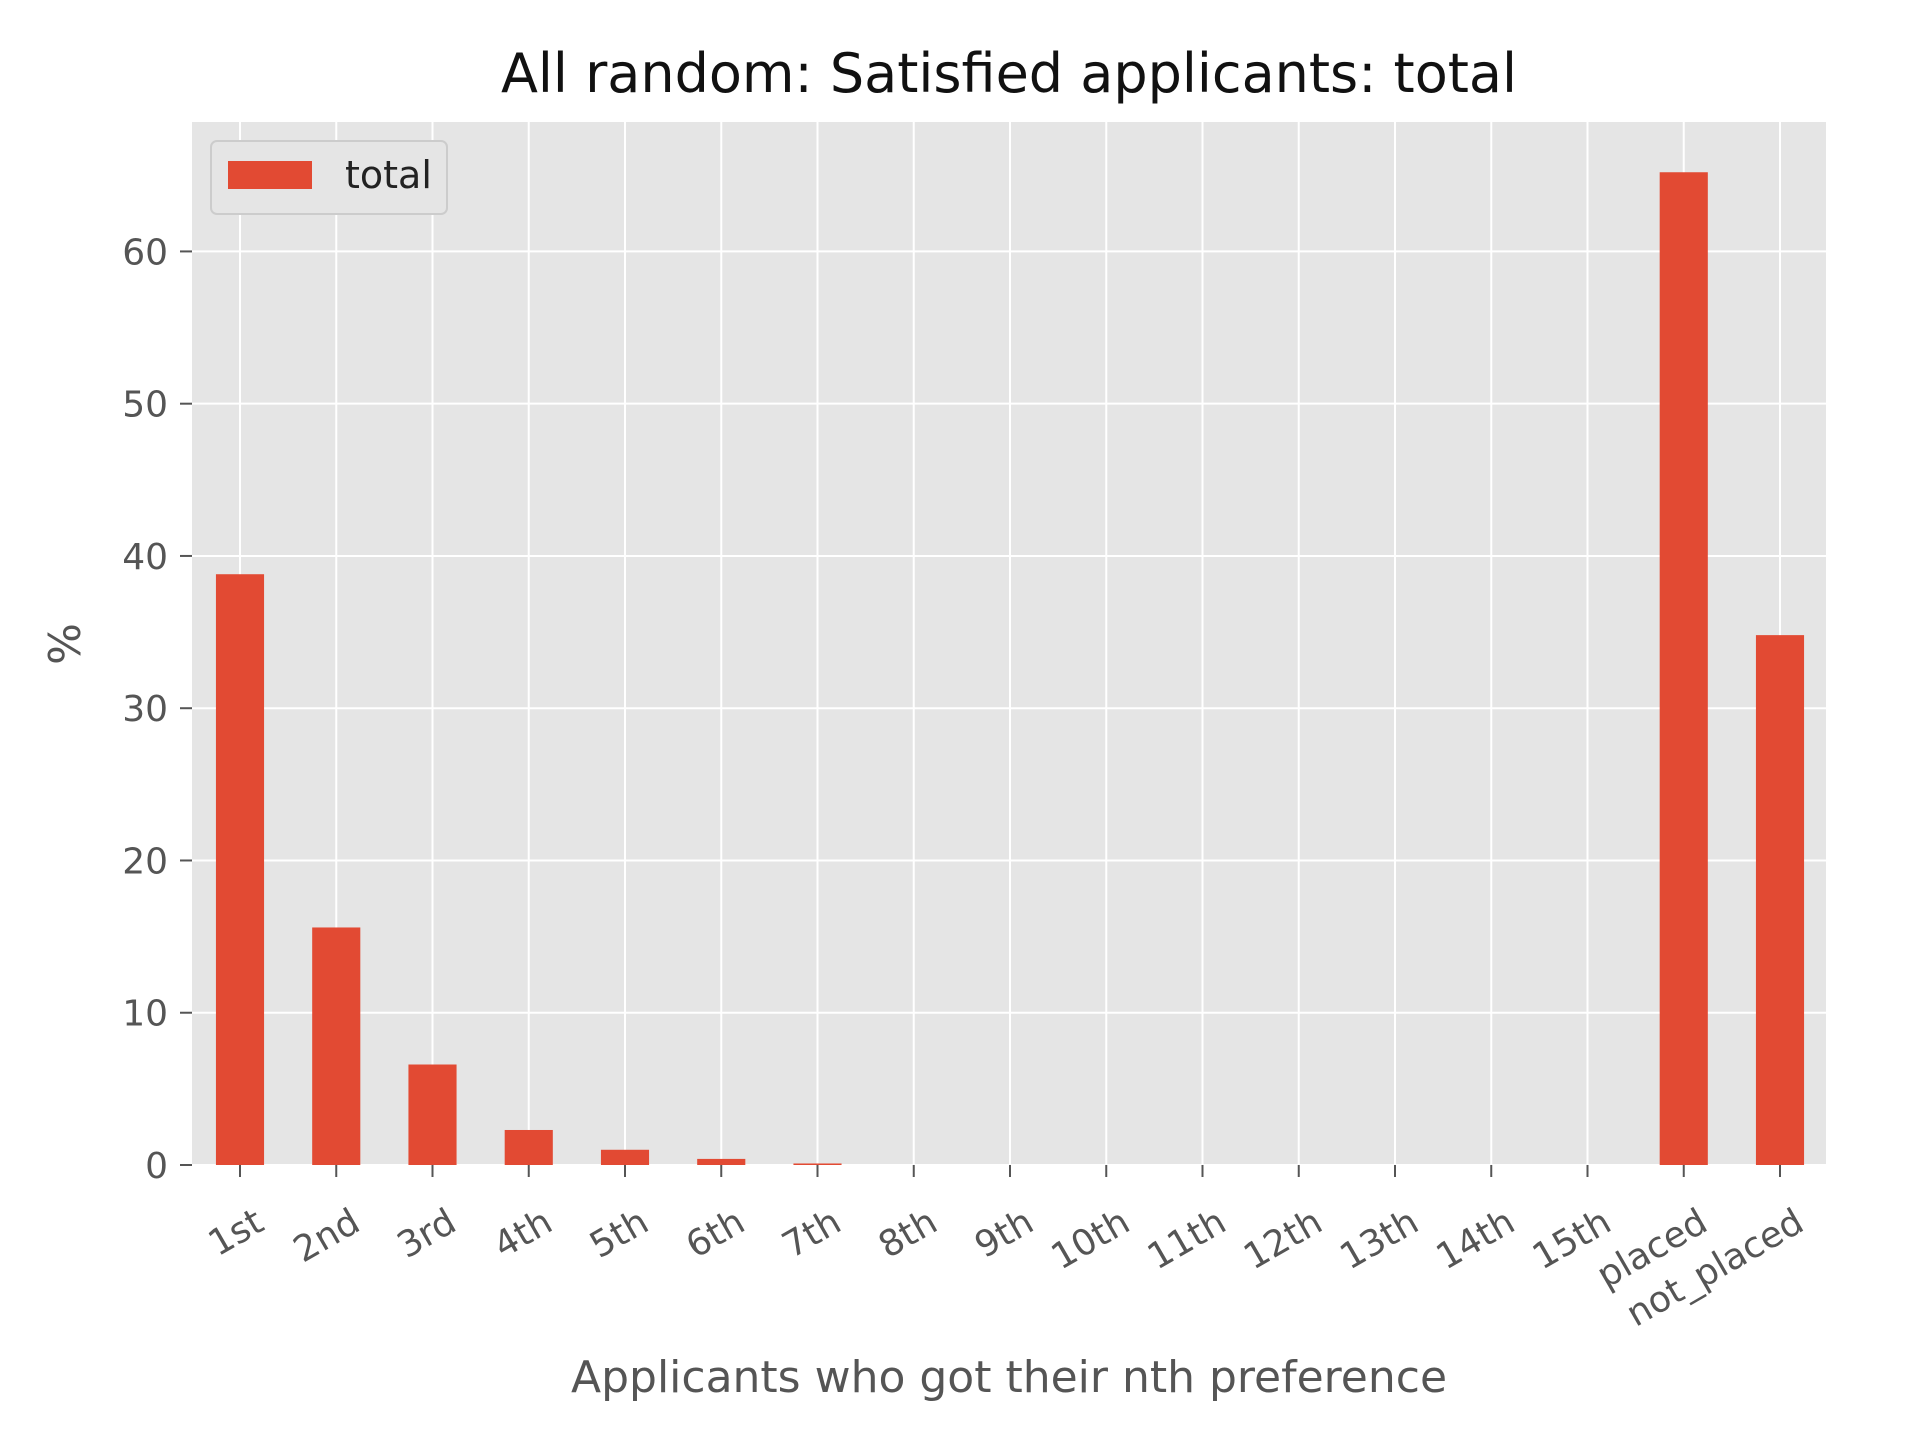 The width and height of the screenshot is (1920, 1440). What do you see at coordinates (812, 1233) in the screenshot?
I see `x-tick-label: 7th` at bounding box center [812, 1233].